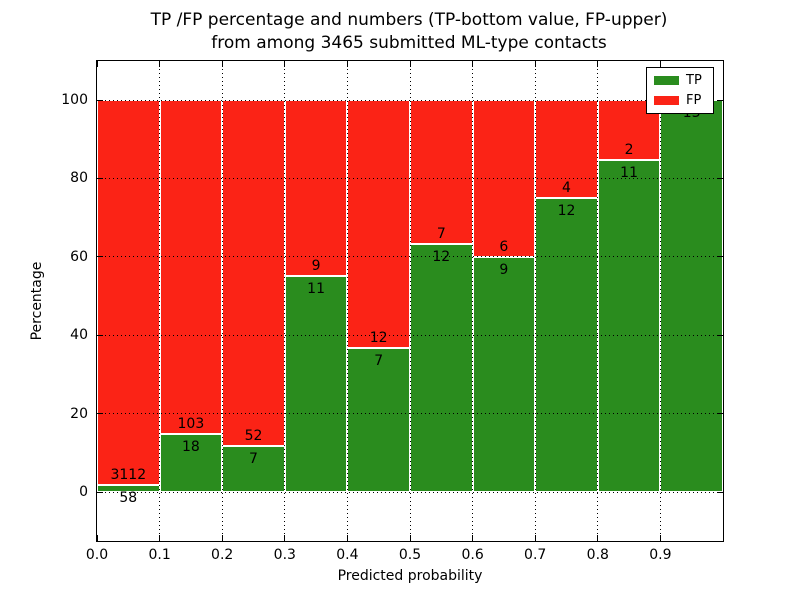  What do you see at coordinates (97, 555) in the screenshot?
I see `x-tick-label: 0.0` at bounding box center [97, 555].